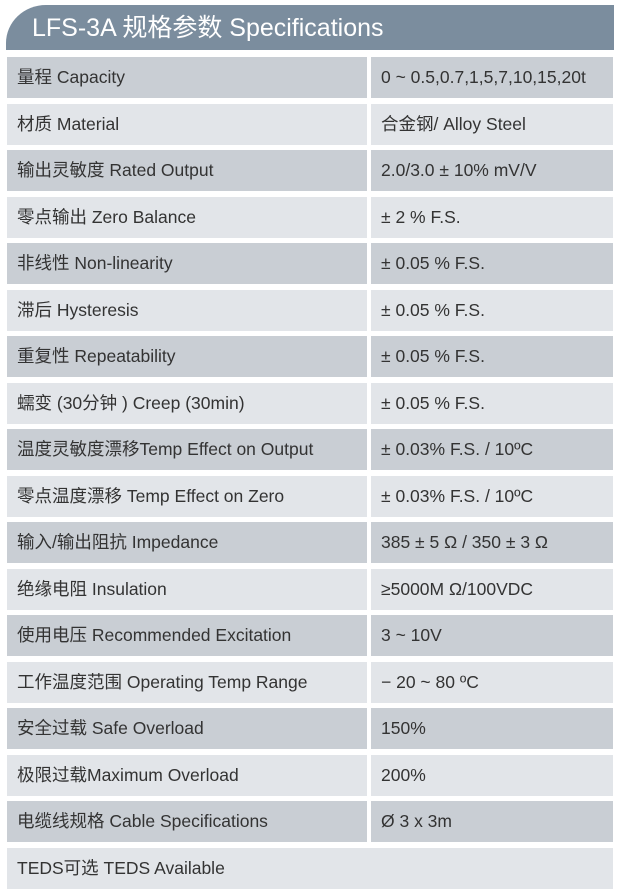 This screenshot has height=894, width=619. Describe the element at coordinates (187, 682) in the screenshot. I see `spec-label: 工作温度范围 Operating Temp Range` at that location.